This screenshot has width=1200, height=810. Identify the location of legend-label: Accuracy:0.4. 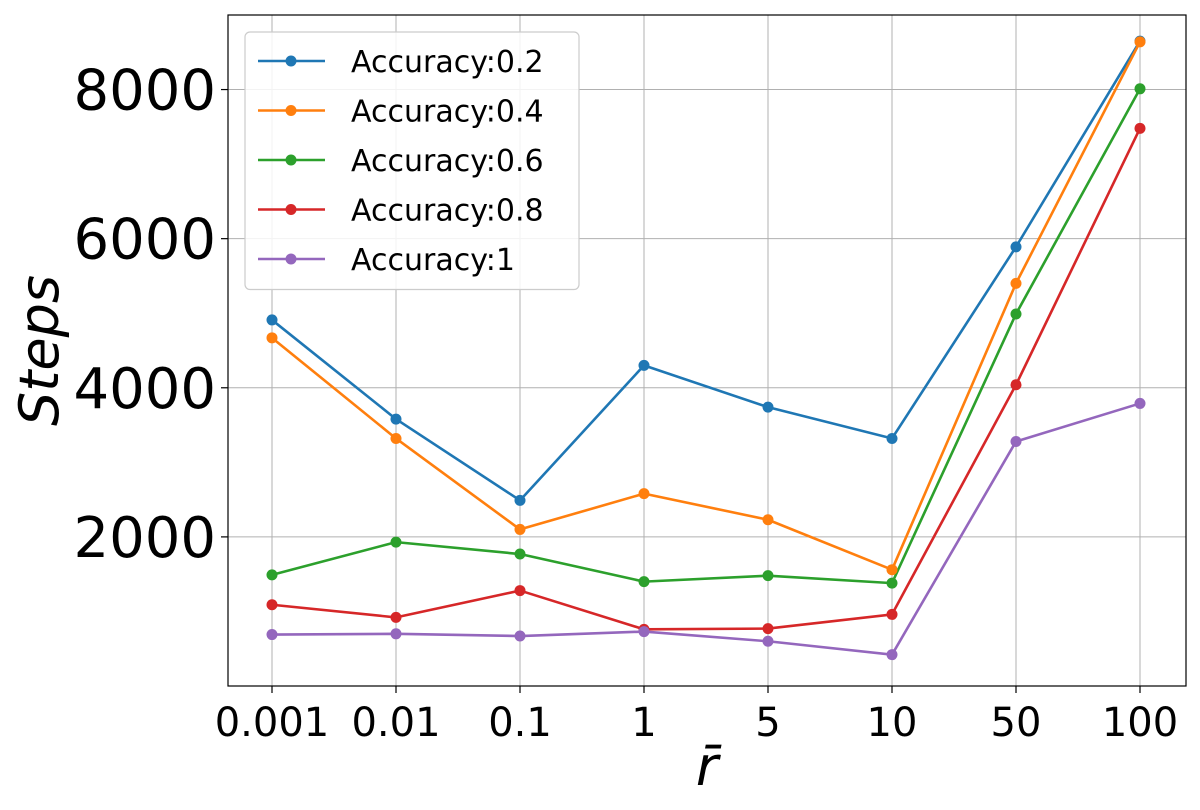
(447, 112).